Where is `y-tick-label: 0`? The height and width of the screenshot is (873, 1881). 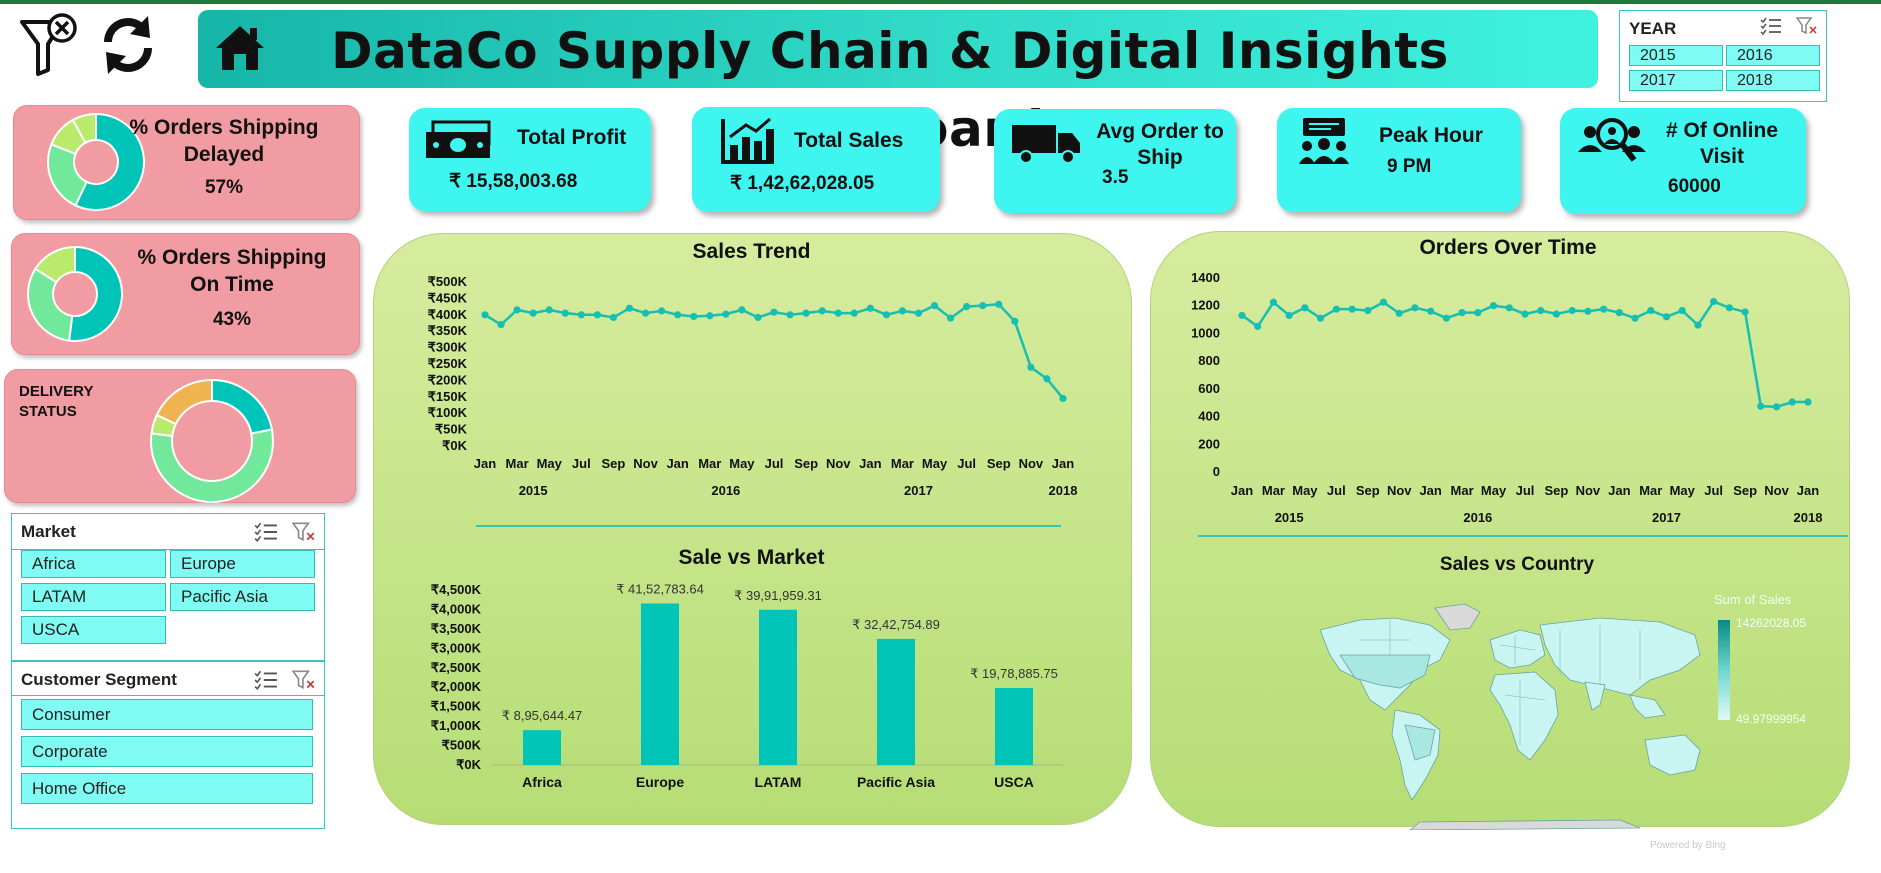
y-tick-label: 0 is located at coordinates (1216, 471).